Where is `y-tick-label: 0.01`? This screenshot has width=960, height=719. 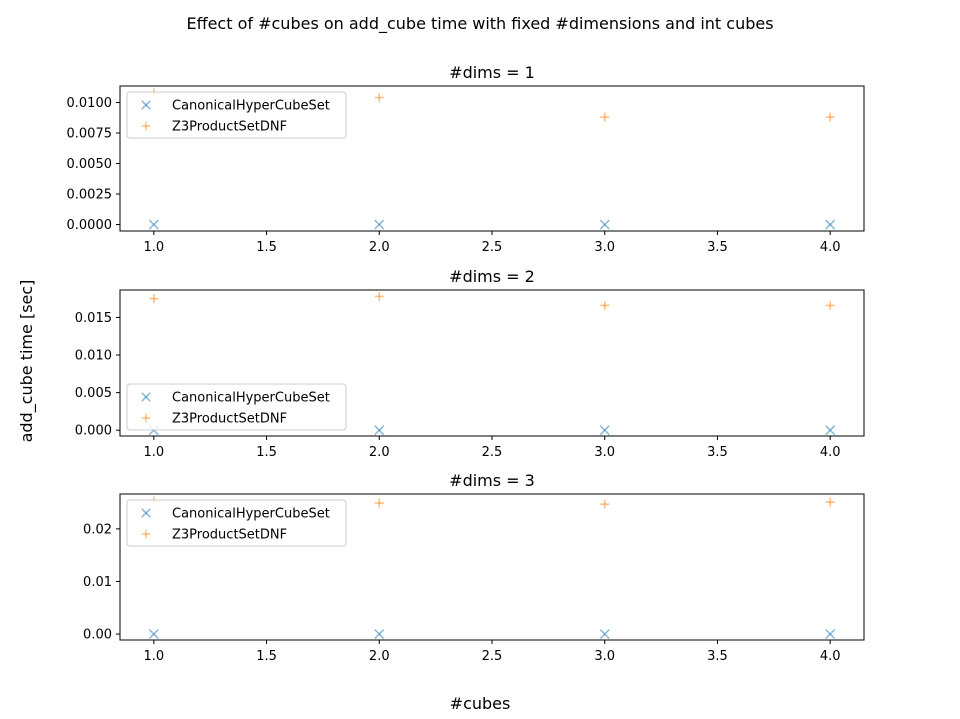
y-tick-label: 0.01 is located at coordinates (97, 582).